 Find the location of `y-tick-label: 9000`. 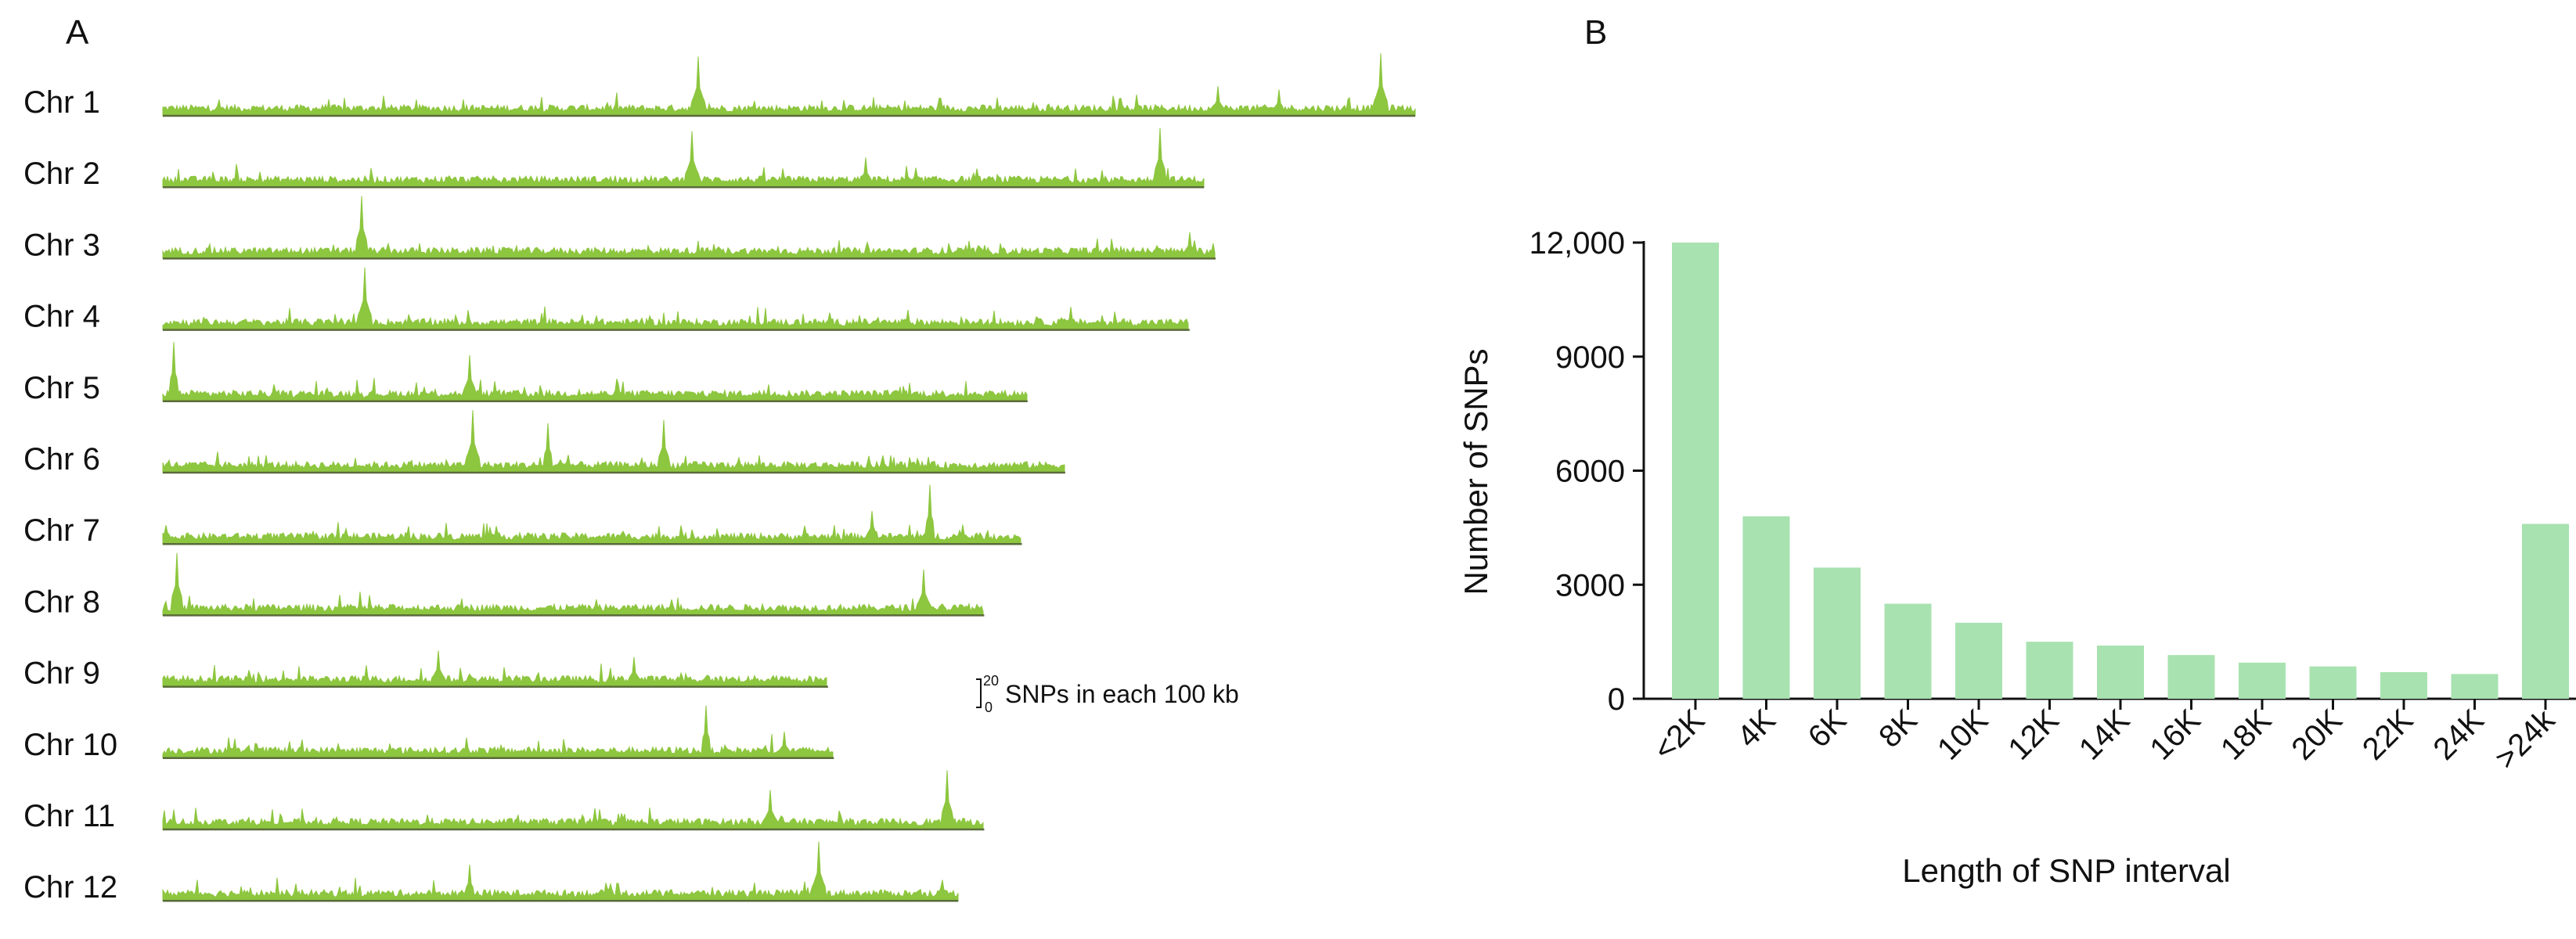

y-tick-label: 9000 is located at coordinates (1590, 357).